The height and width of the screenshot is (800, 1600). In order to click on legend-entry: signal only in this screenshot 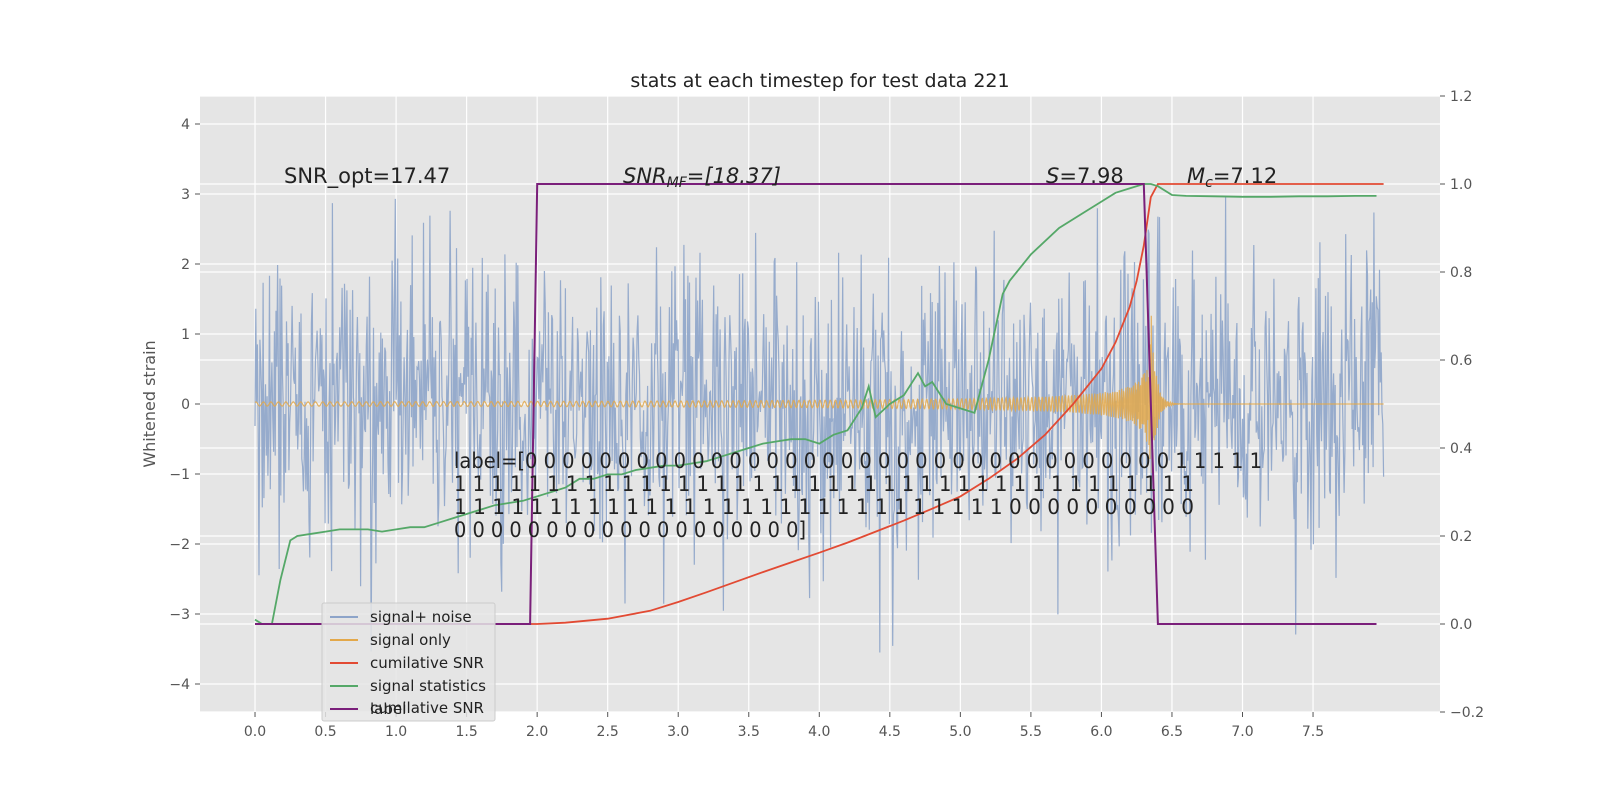, I will do `click(410, 640)`.